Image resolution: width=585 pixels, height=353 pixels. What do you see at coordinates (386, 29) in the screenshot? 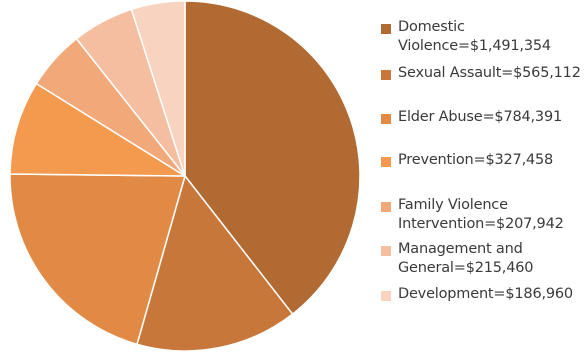
I see `legend-swatch-domestic-violence` at bounding box center [386, 29].